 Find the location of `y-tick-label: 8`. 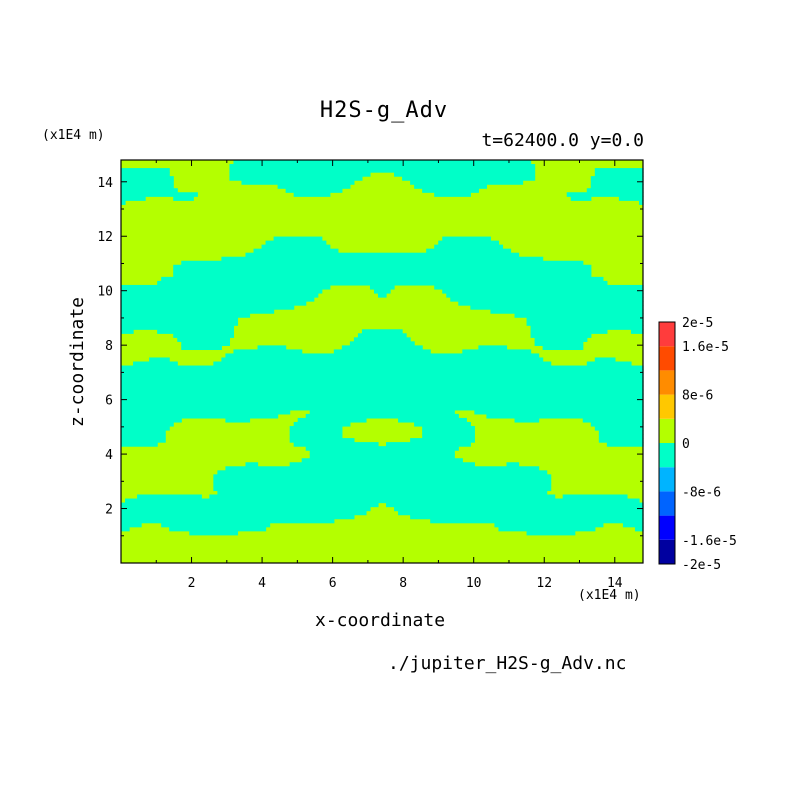

y-tick-label: 8 is located at coordinates (109, 346).